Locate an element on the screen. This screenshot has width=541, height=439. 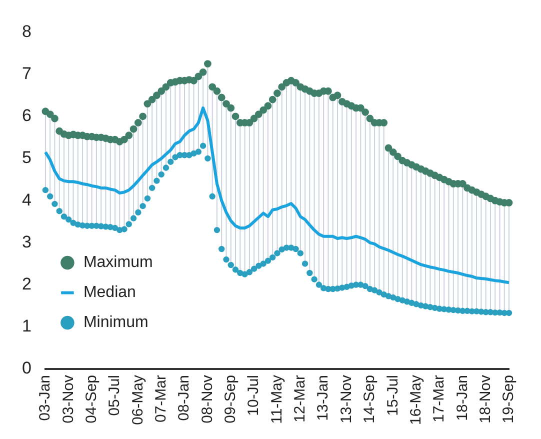
y-tick-label: 6 is located at coordinates (27, 116).